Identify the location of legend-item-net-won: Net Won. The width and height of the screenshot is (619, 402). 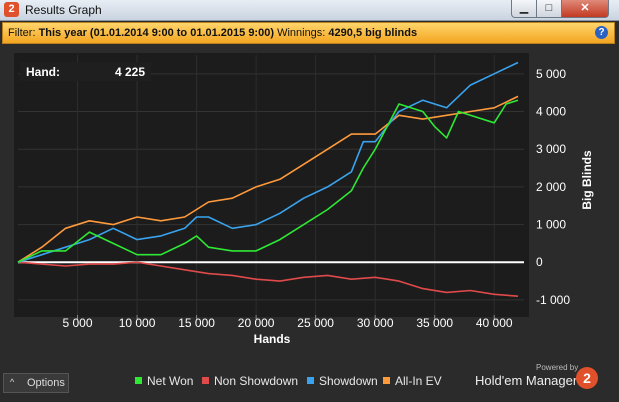
(164, 381).